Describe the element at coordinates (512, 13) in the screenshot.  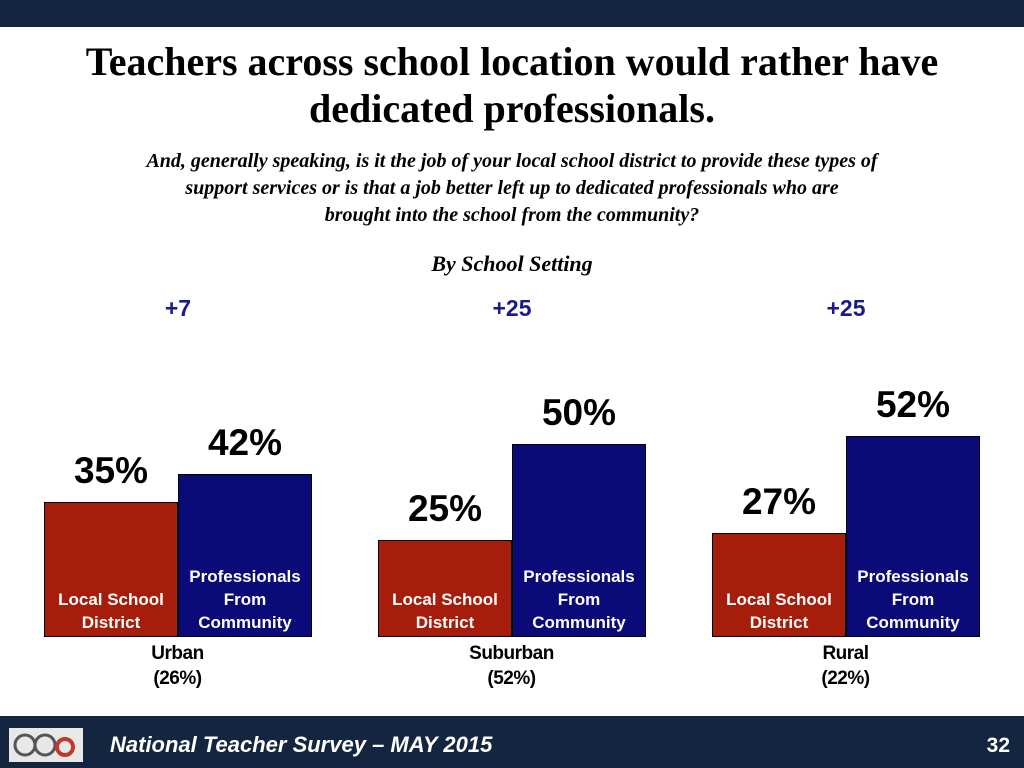
I see `top-bar` at that location.